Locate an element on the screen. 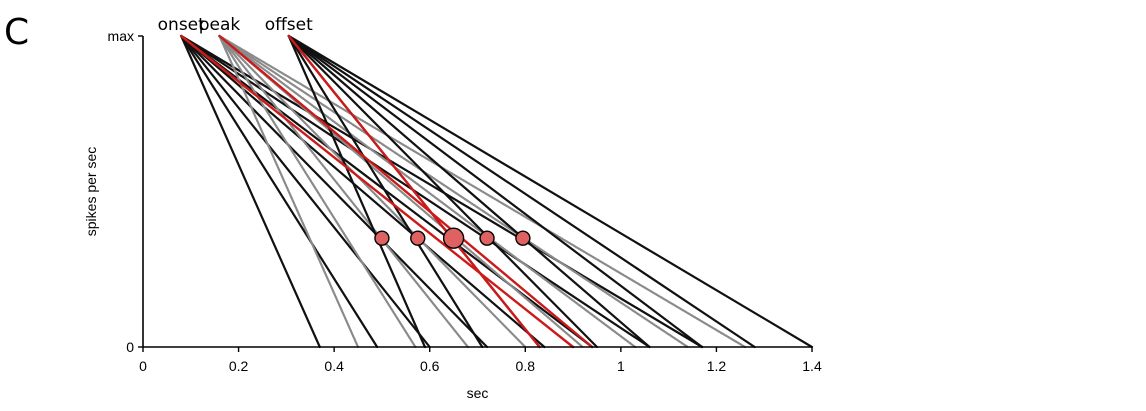 This screenshot has height=411, width=1146. x-tick-label: 0.2 is located at coordinates (239, 366).